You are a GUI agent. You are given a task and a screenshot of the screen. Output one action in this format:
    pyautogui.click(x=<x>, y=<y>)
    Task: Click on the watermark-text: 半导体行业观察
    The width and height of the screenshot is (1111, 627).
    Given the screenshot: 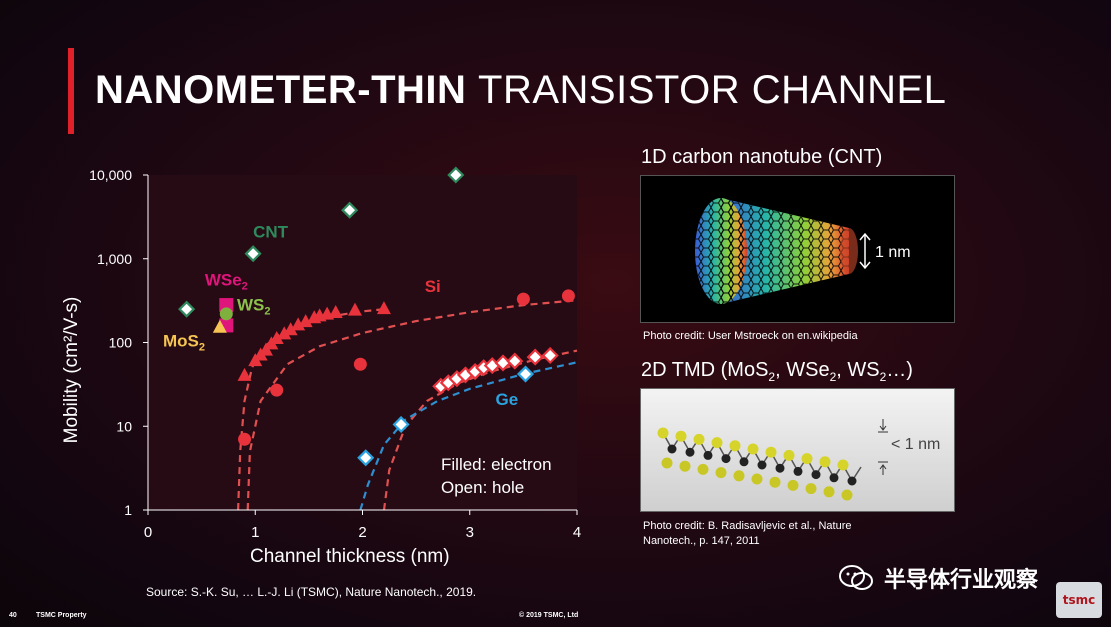 What is the action you would take?
    pyautogui.click(x=961, y=580)
    